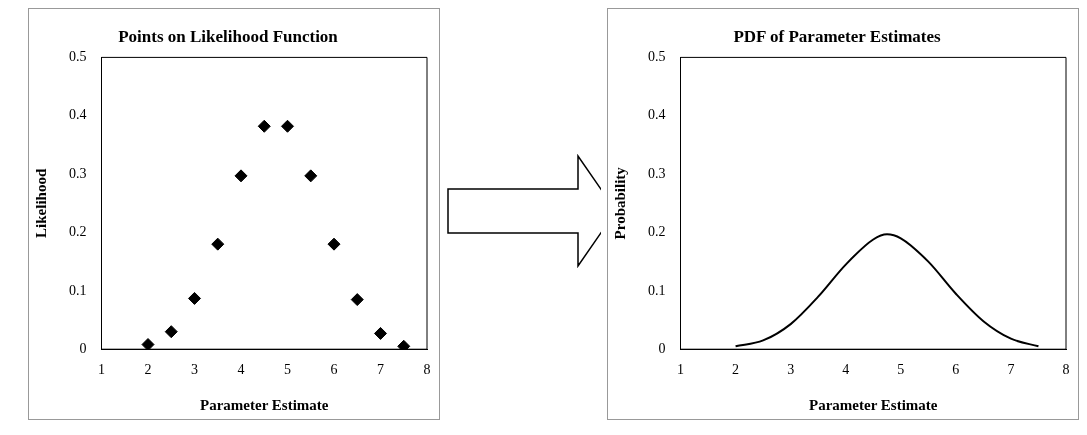 This screenshot has height=435, width=1087. Describe the element at coordinates (40, 203) in the screenshot. I see `y-axis-title: Likelihood` at that location.